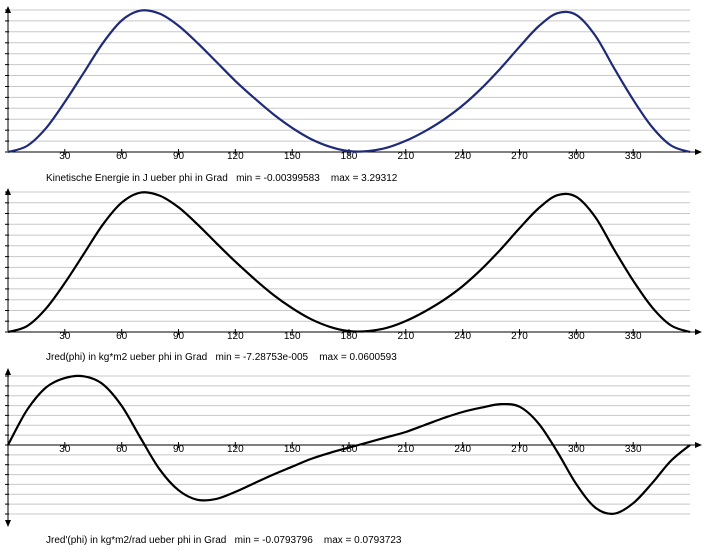 The width and height of the screenshot is (704, 551). What do you see at coordinates (8, 371) in the screenshot?
I see `y-axis-arrow-top` at bounding box center [8, 371].